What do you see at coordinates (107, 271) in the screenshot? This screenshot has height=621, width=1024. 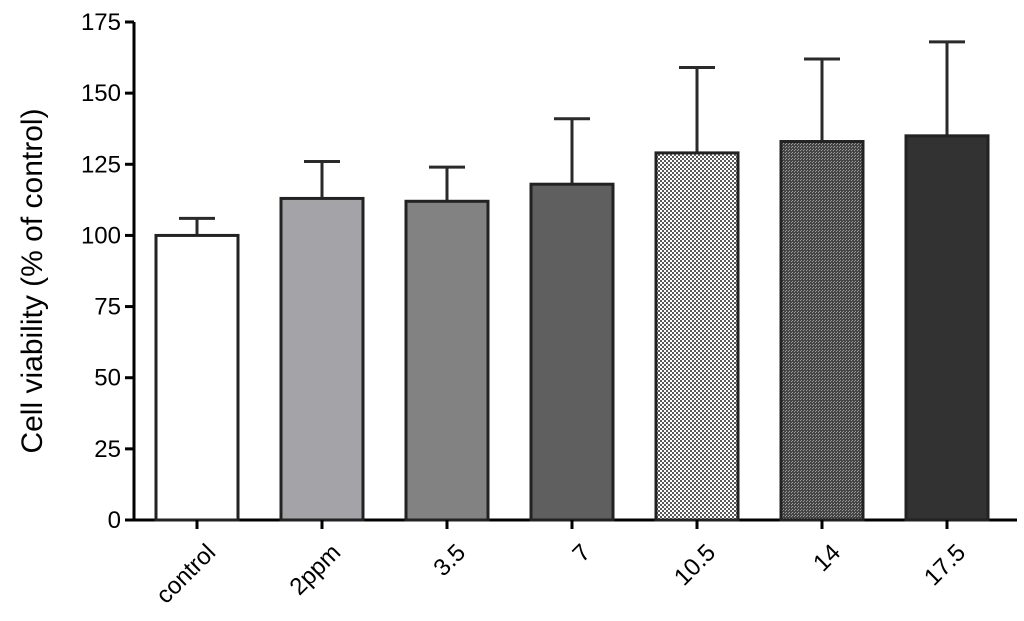 I see `y-ticks: 0 25 50 75 100 125 150 175` at bounding box center [107, 271].